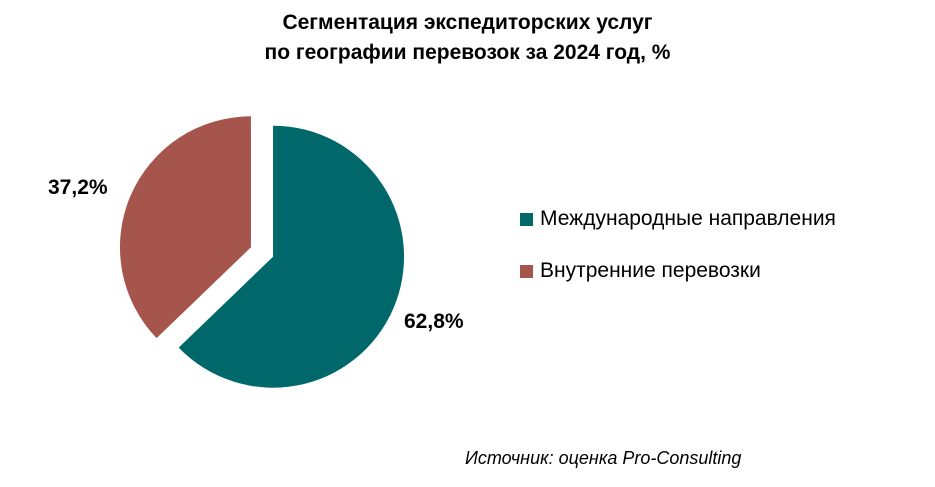 Image resolution: width=935 pixels, height=487 pixels. Describe the element at coordinates (526, 219) in the screenshot. I see `legend-swatch-international` at that location.